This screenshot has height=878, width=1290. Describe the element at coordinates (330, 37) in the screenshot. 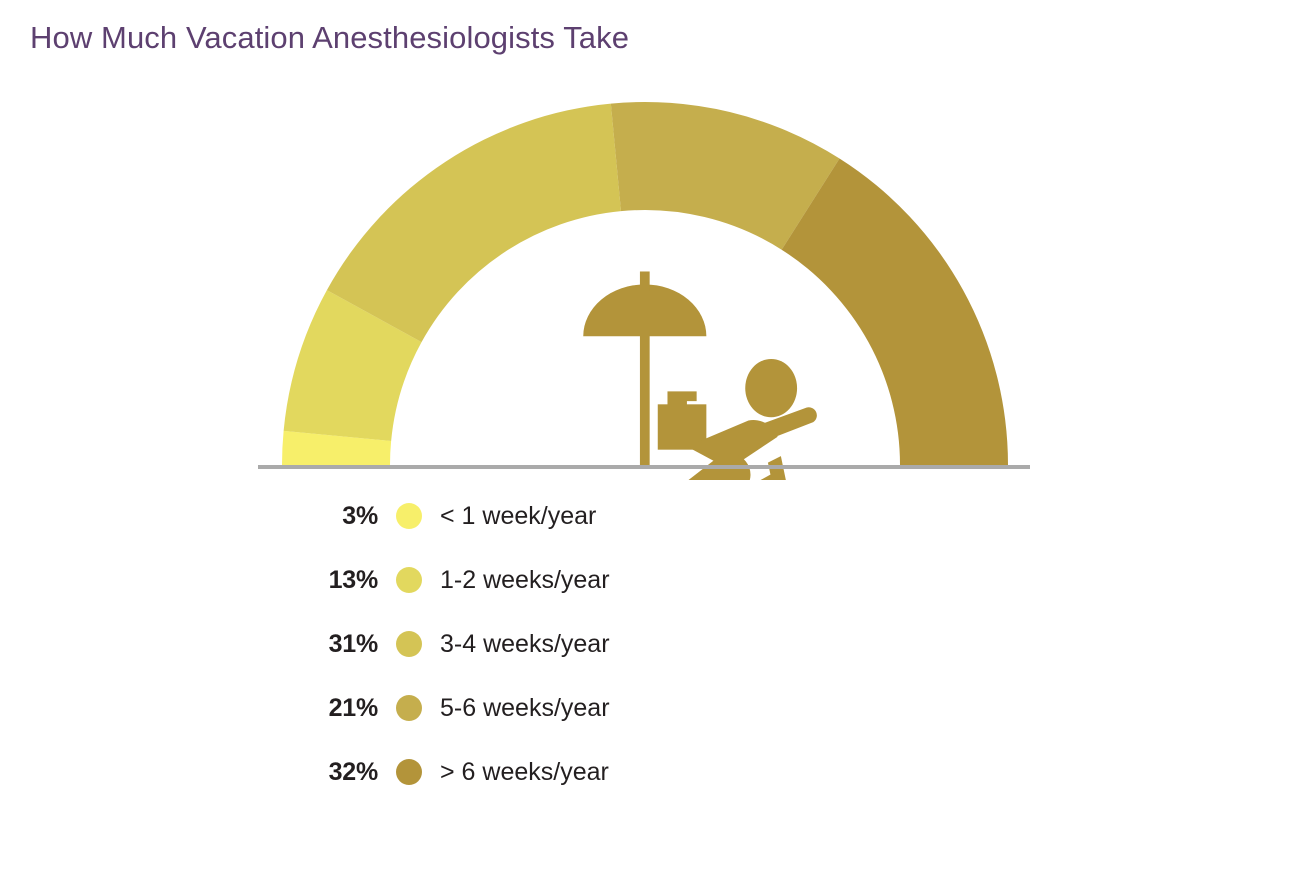

I see `page-title: How Much Vacation Anesthesiologists Take` at that location.